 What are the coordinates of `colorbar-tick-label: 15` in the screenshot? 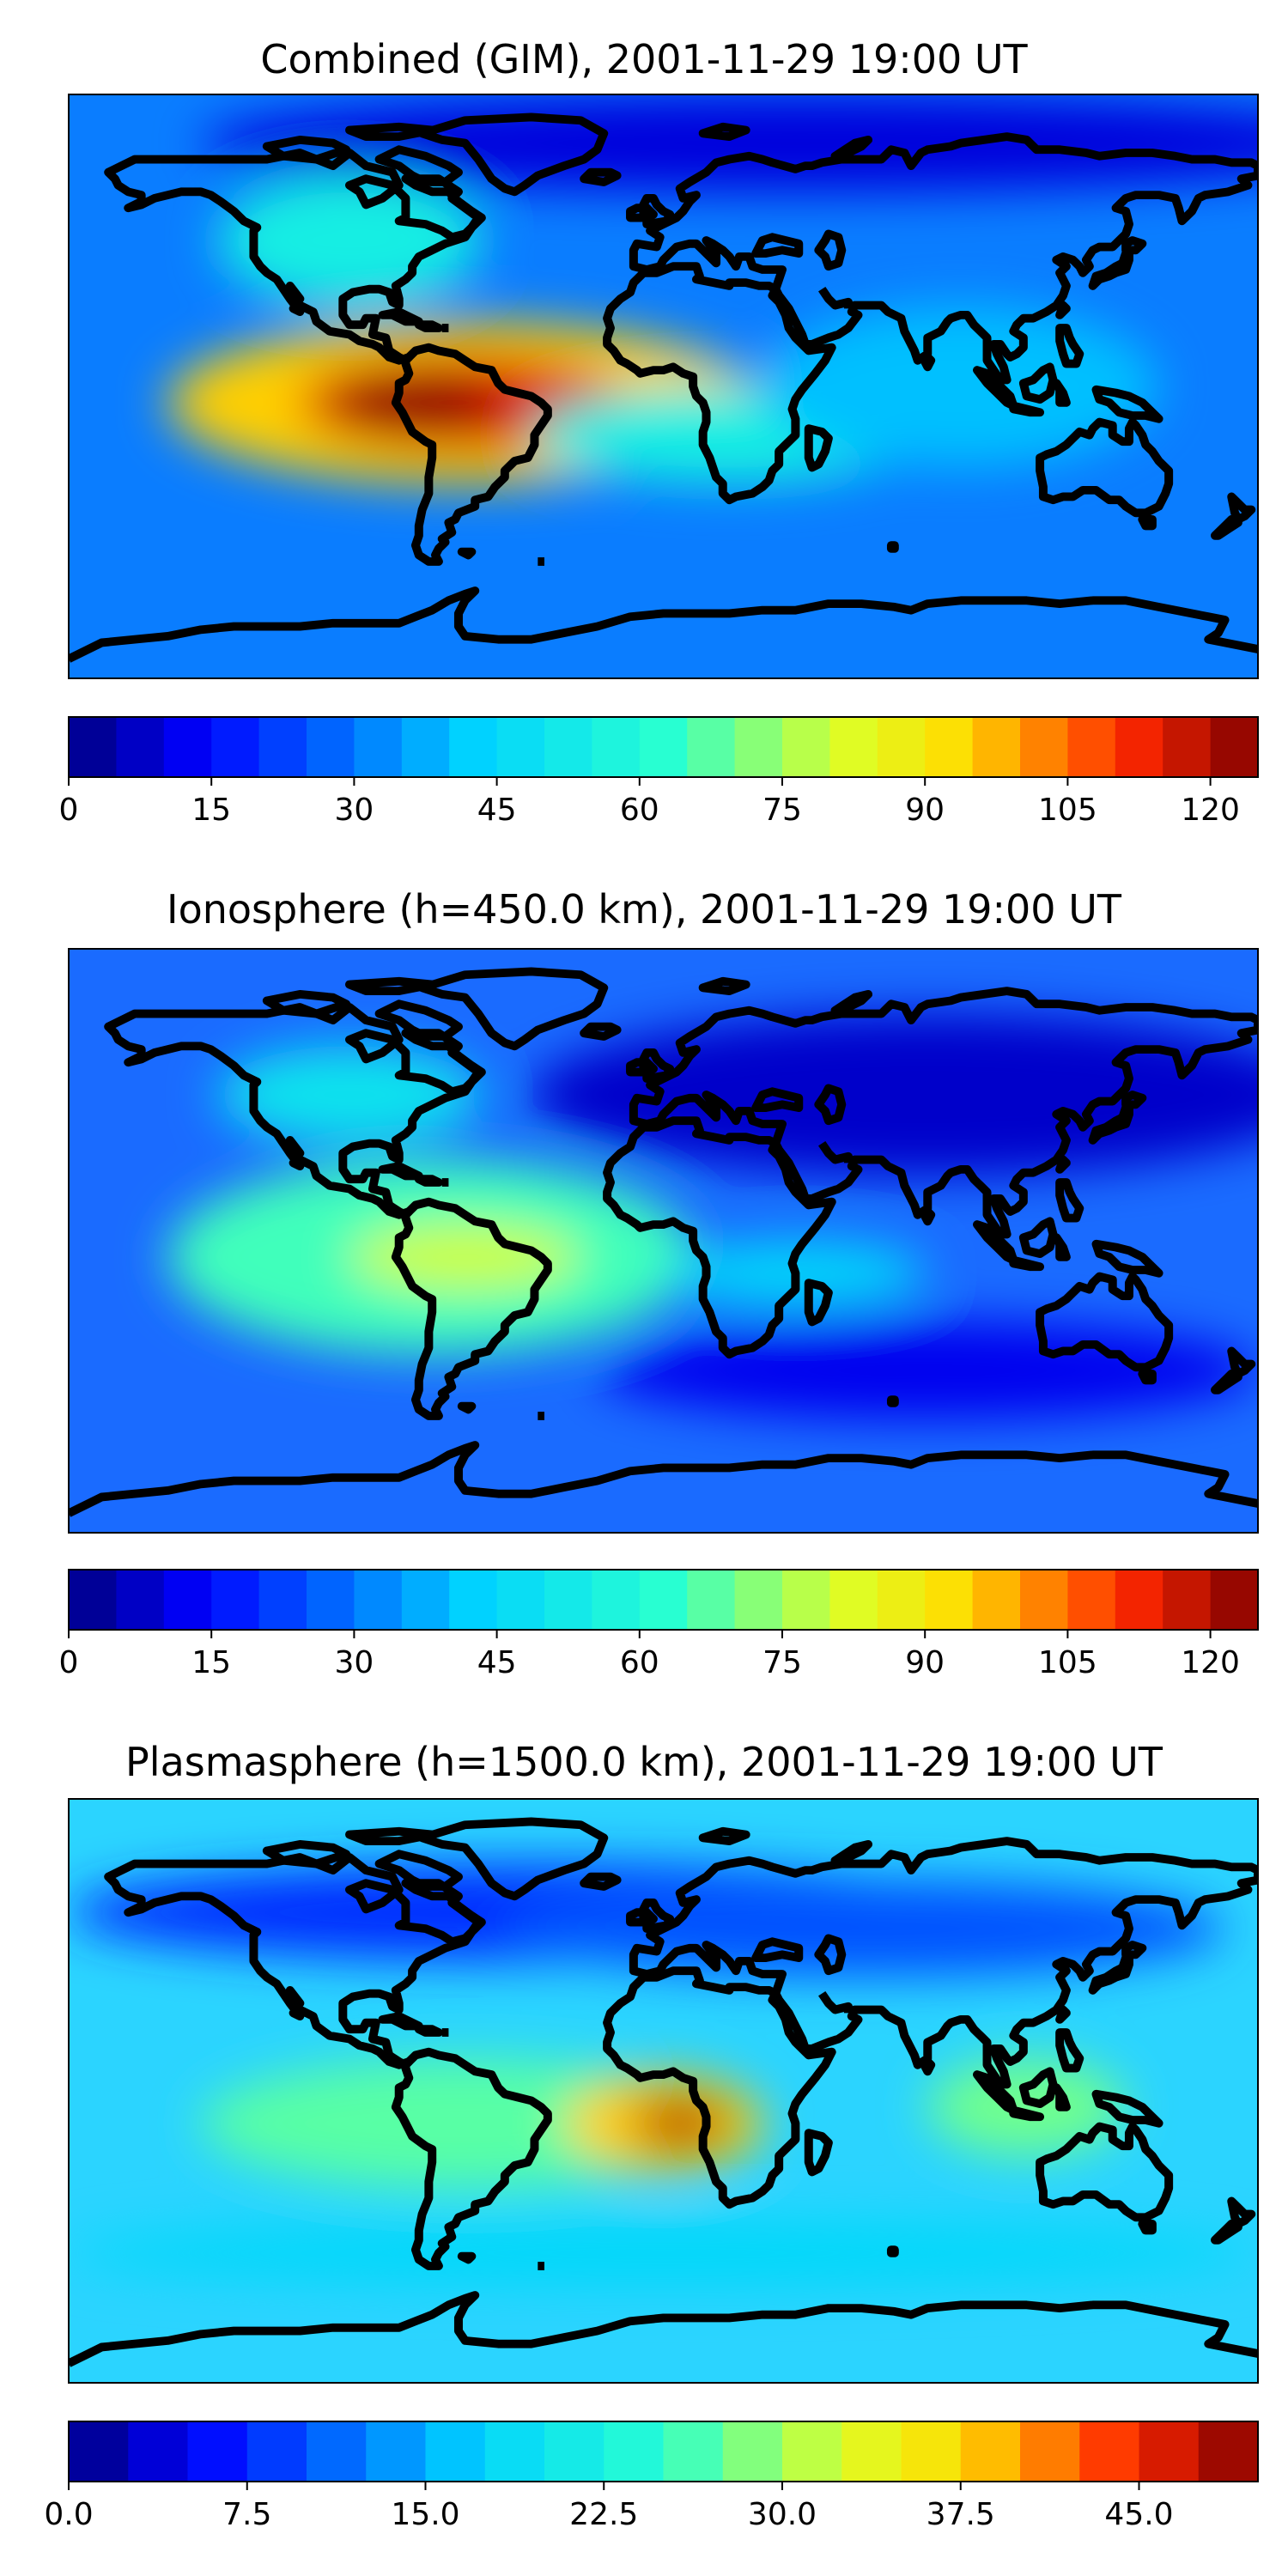 It's located at (211, 810).